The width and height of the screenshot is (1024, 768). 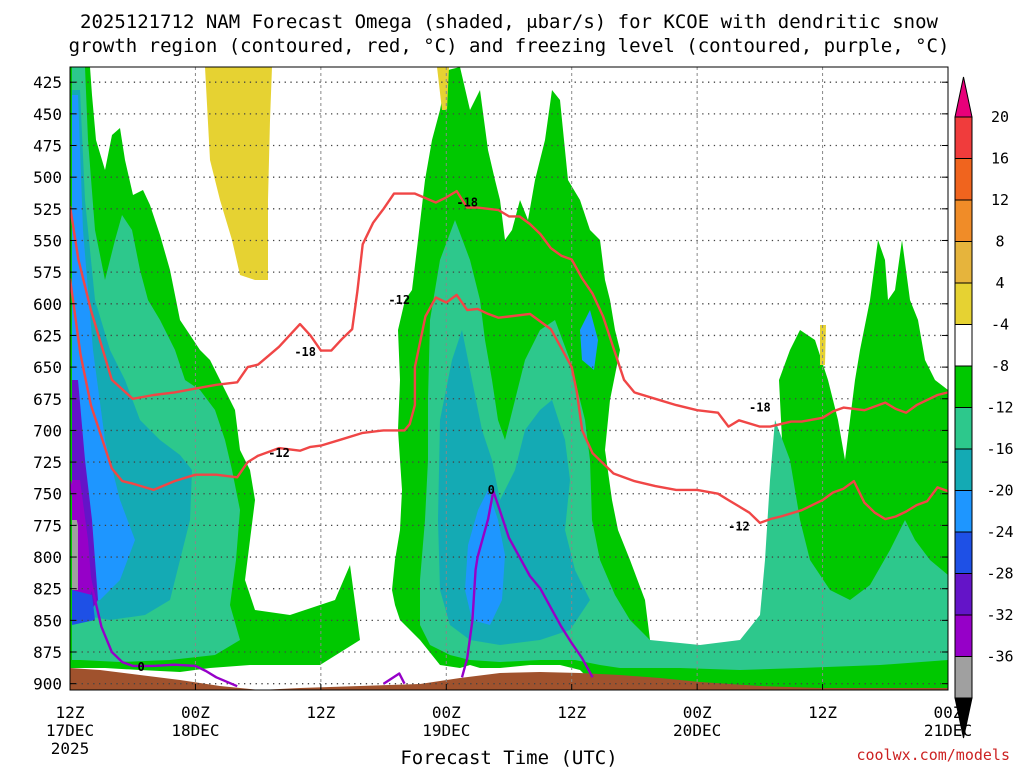 I want to click on y-tick-label: 900, so click(x=47, y=684).